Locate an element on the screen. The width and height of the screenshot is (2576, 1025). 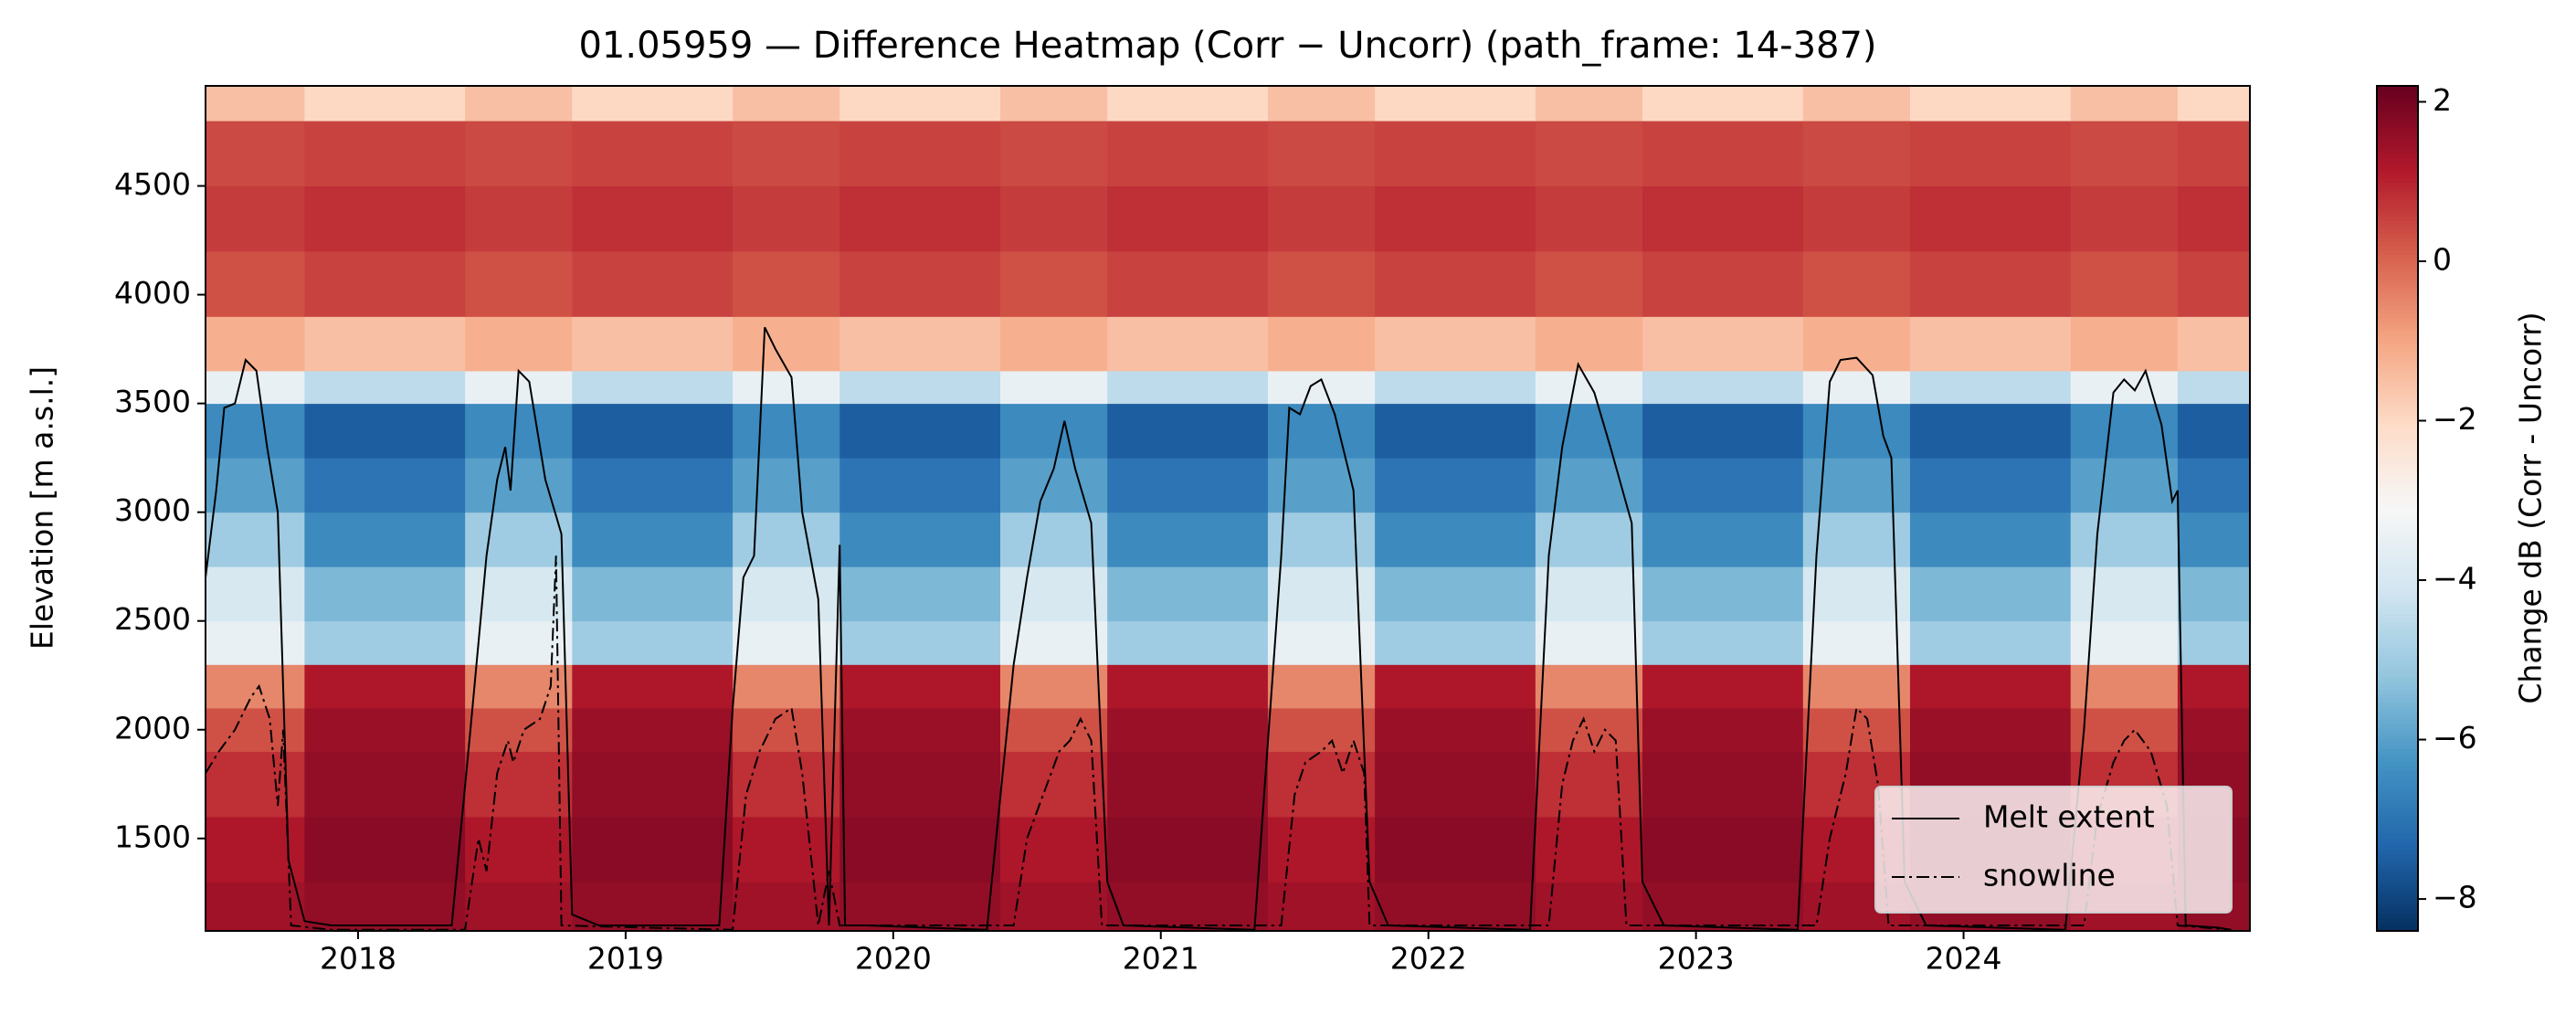
y-axis-label: Elevation [m a.s.l.] is located at coordinates (42, 508).